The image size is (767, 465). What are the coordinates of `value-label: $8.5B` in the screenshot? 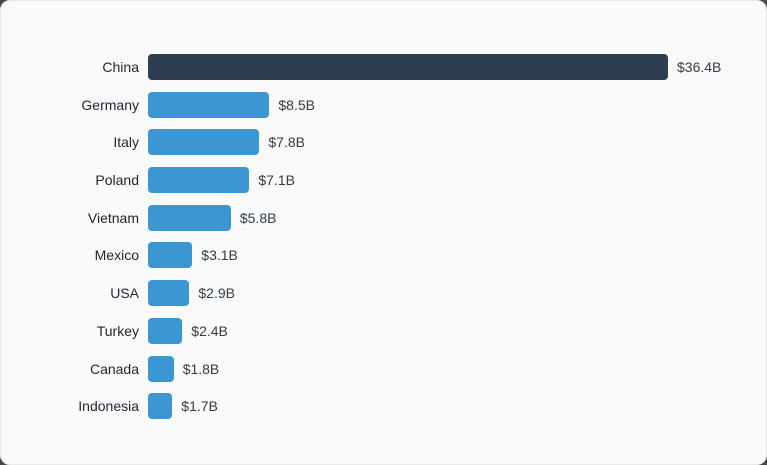 It's located at (296, 104).